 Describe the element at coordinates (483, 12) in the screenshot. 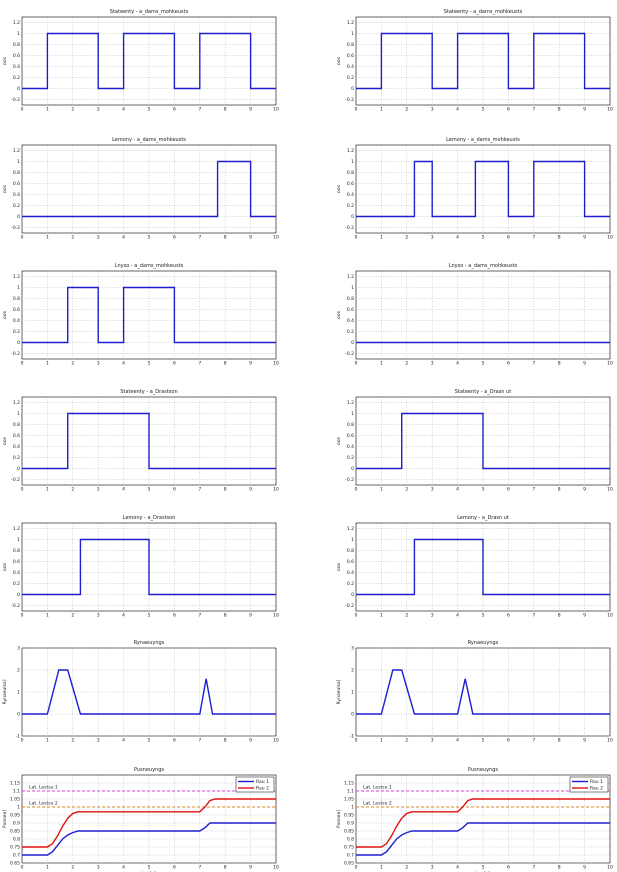

I see `chart-title: Stateenty - a_dams_mohkeusts` at that location.